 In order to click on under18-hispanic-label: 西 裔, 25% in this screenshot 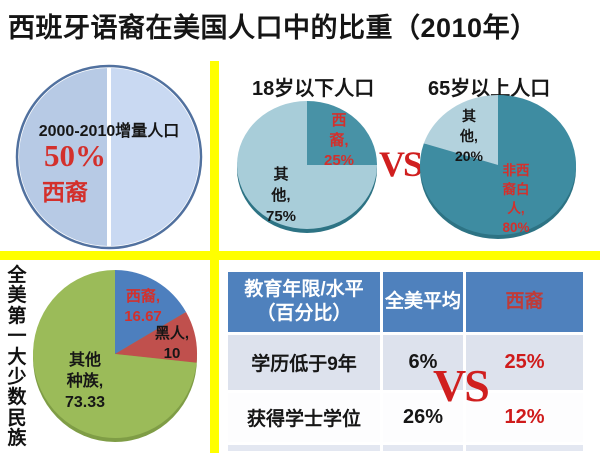, I will do `click(339, 140)`.